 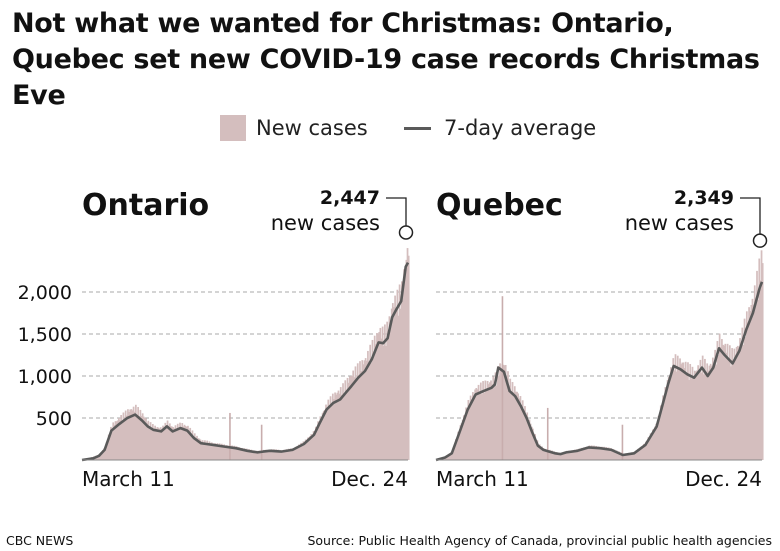 What do you see at coordinates (45, 335) in the screenshot?
I see `y-tick-label: 1,500` at bounding box center [45, 335].